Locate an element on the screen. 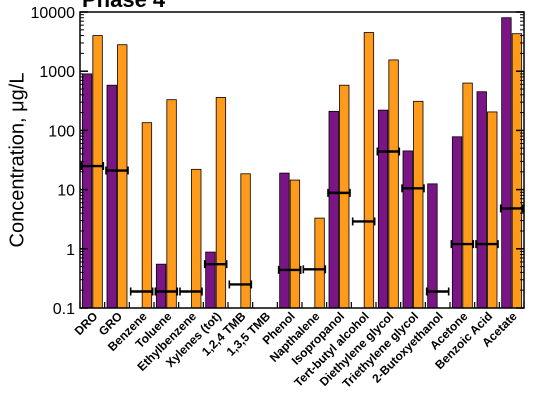  y-tick-label-2: 10 is located at coordinates (66, 191).